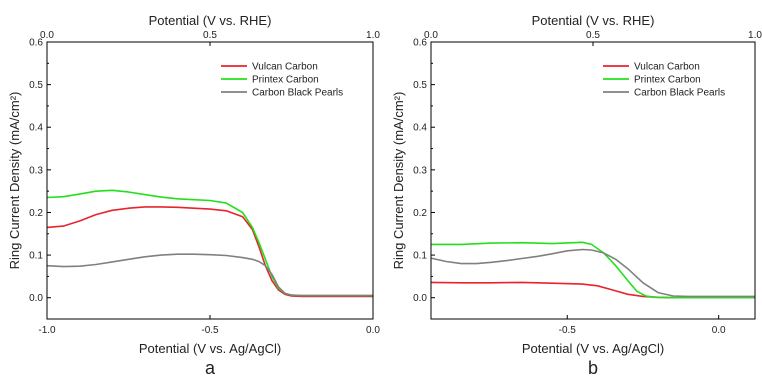 This screenshot has height=377, width=762. I want to click on panel-label: a, so click(210, 367).